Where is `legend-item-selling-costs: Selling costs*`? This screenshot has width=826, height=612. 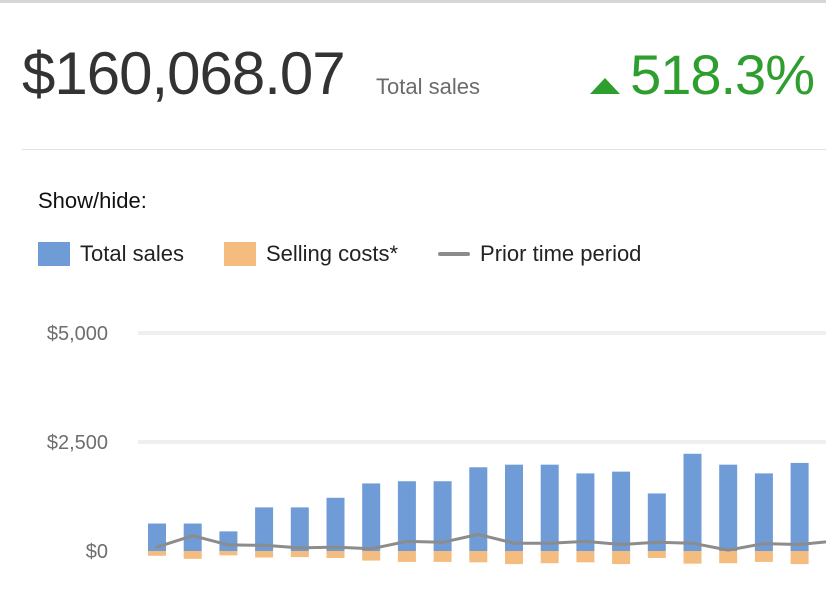 legend-item-selling-costs: Selling costs* is located at coordinates (311, 254).